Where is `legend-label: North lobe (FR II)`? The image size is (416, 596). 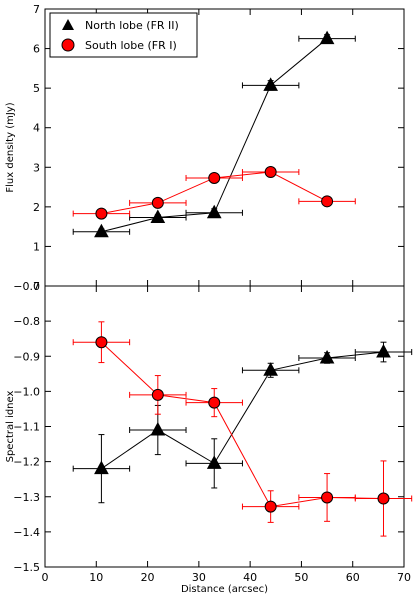
legend-label: North lobe (FR II) is located at coordinates (132, 25).